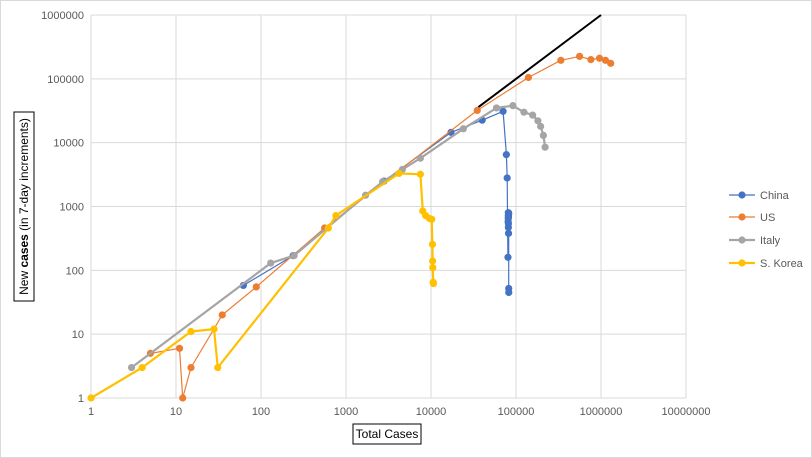 The image size is (812, 458). Describe the element at coordinates (78, 335) in the screenshot. I see `y-tick-label: 10` at that location.